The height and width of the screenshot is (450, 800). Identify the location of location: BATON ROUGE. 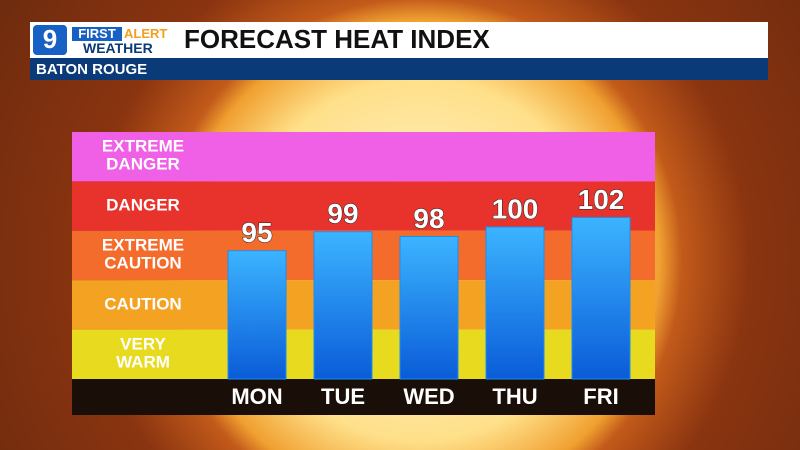
(91, 69).